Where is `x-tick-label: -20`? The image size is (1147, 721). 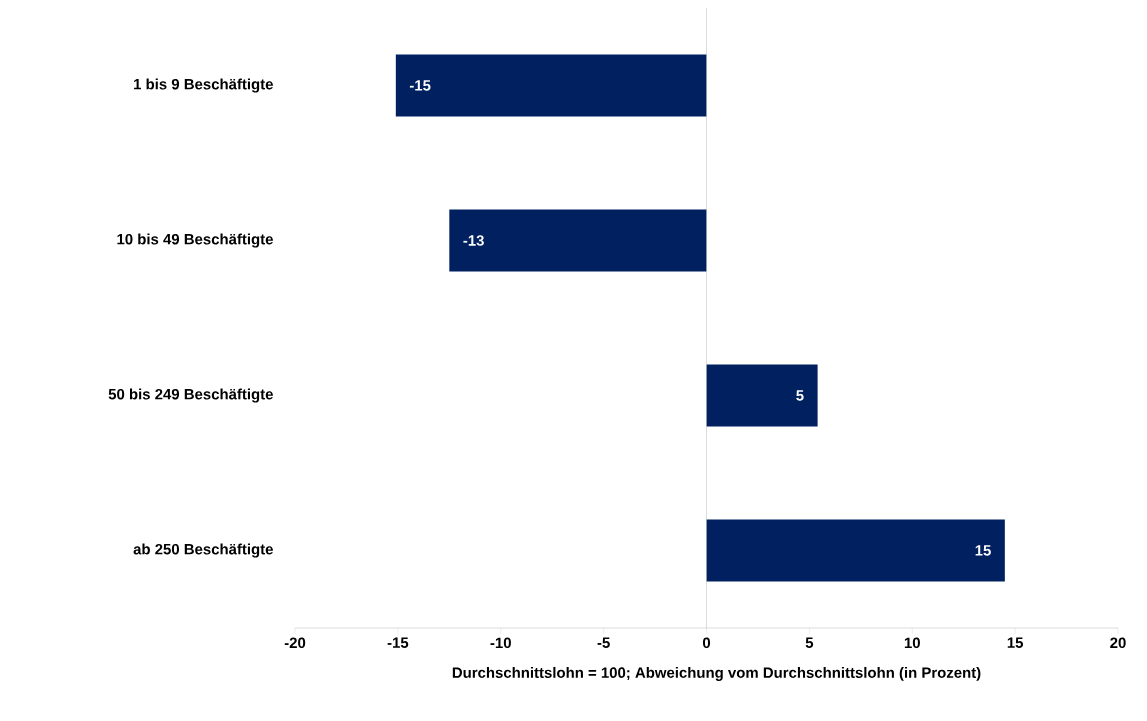
x-tick-label: -20 is located at coordinates (295, 643).